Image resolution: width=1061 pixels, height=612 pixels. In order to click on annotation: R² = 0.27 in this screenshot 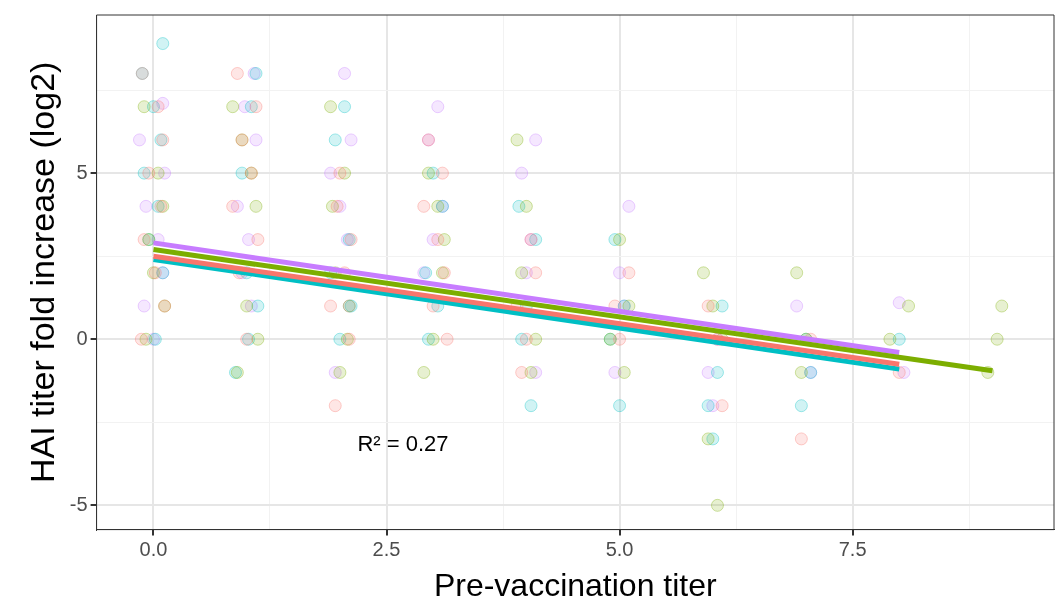, I will do `click(403, 443)`.